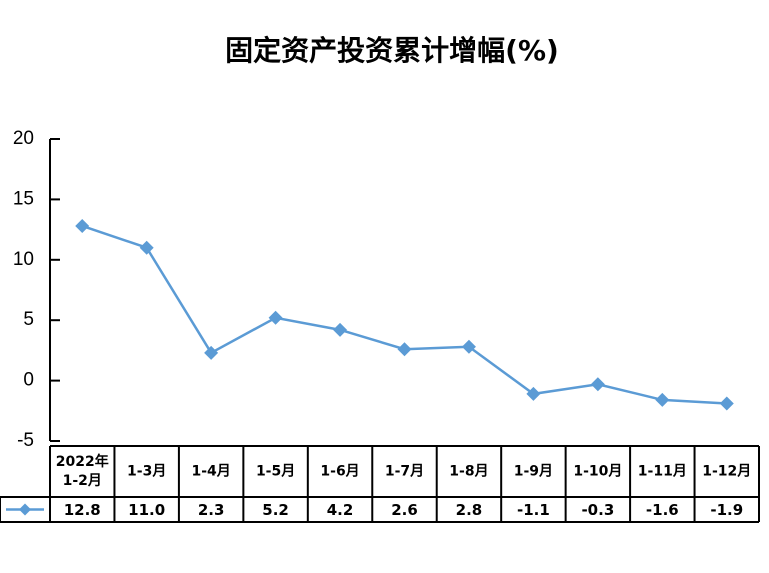  Describe the element at coordinates (210, 472) in the screenshot. I see `x-tick-label: 1-4月` at that location.